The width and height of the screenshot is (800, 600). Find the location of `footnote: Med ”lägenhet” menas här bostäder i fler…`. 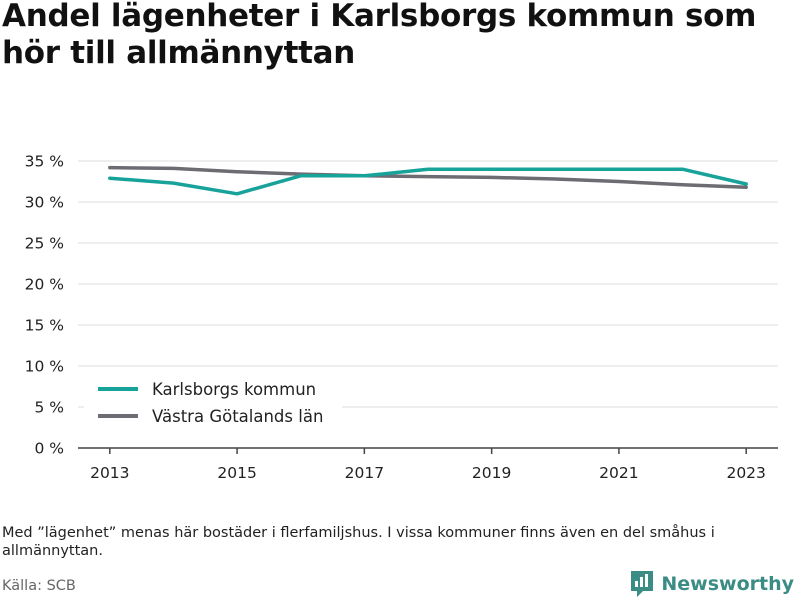

footnote: Med ”lägenhet” menas här bostäder i fler… is located at coordinates (358, 542).